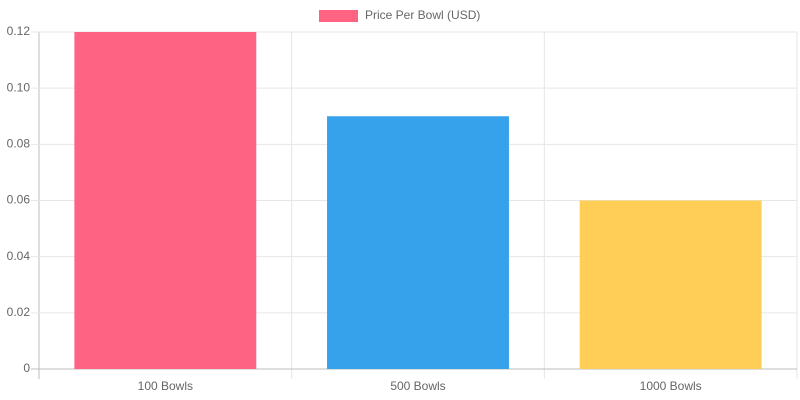  Describe the element at coordinates (19, 31) in the screenshot. I see `y-tick-label: 0.12` at that location.